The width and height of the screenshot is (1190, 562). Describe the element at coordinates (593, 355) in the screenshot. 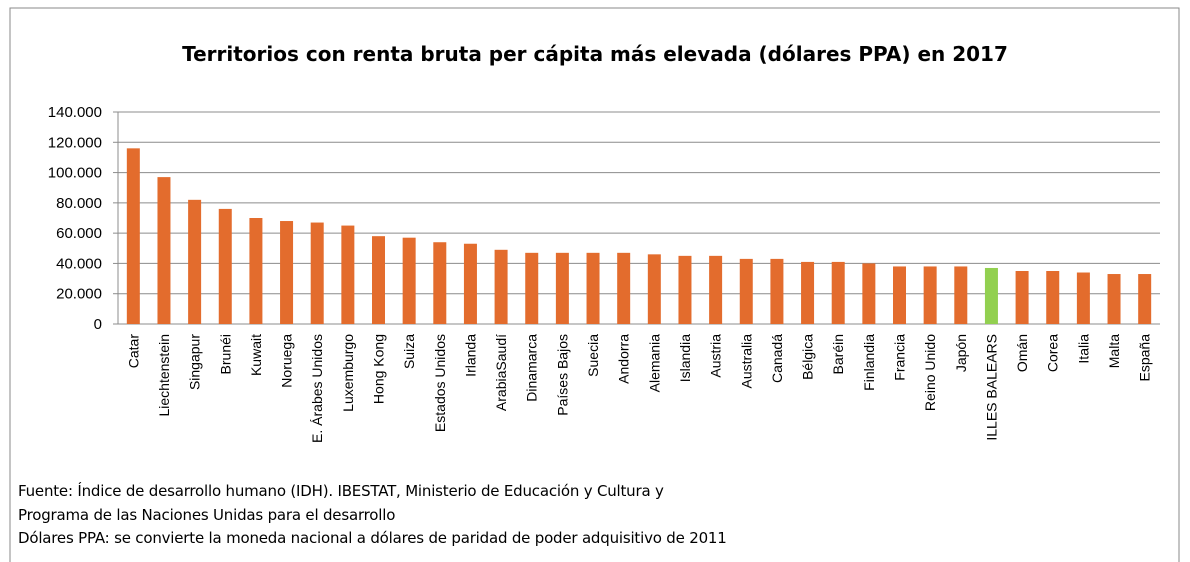

I see `x-tick-label: Suecia` at that location.